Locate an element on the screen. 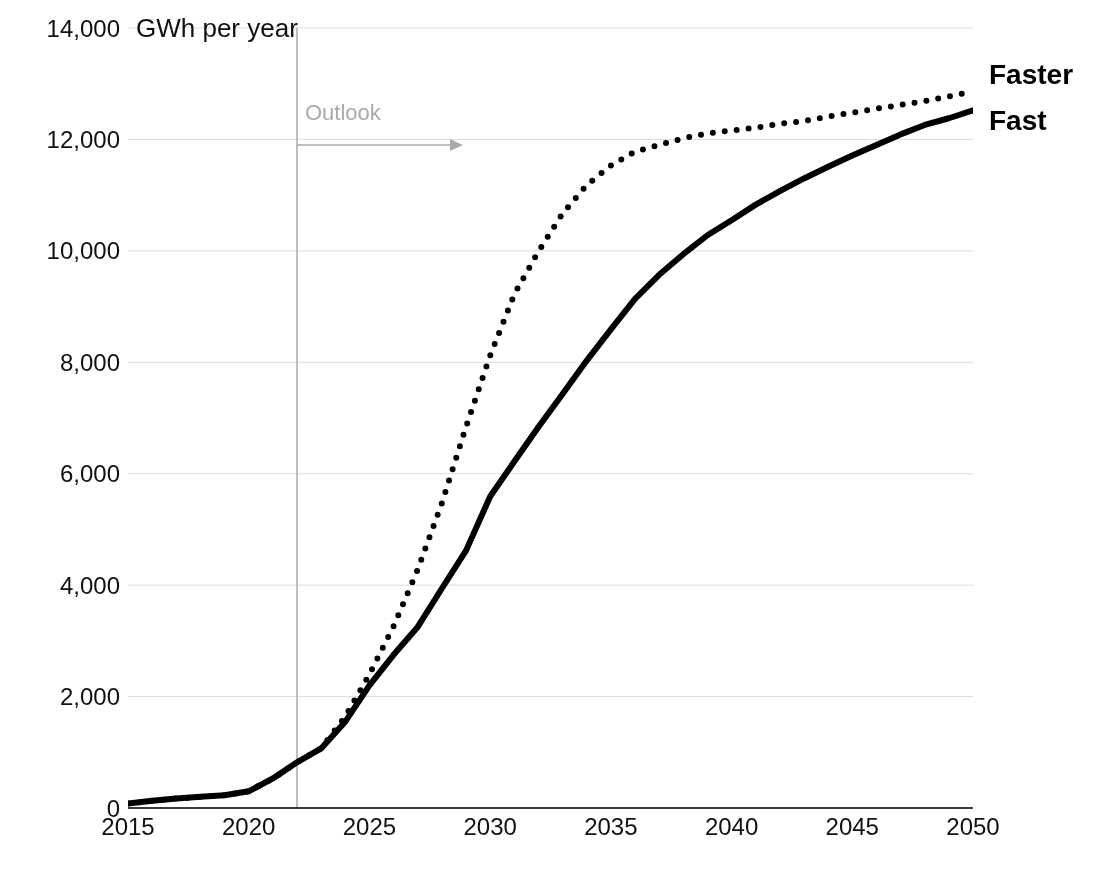 The image size is (1099, 892). y-tick-label: 2,000 is located at coordinates (89, 697).